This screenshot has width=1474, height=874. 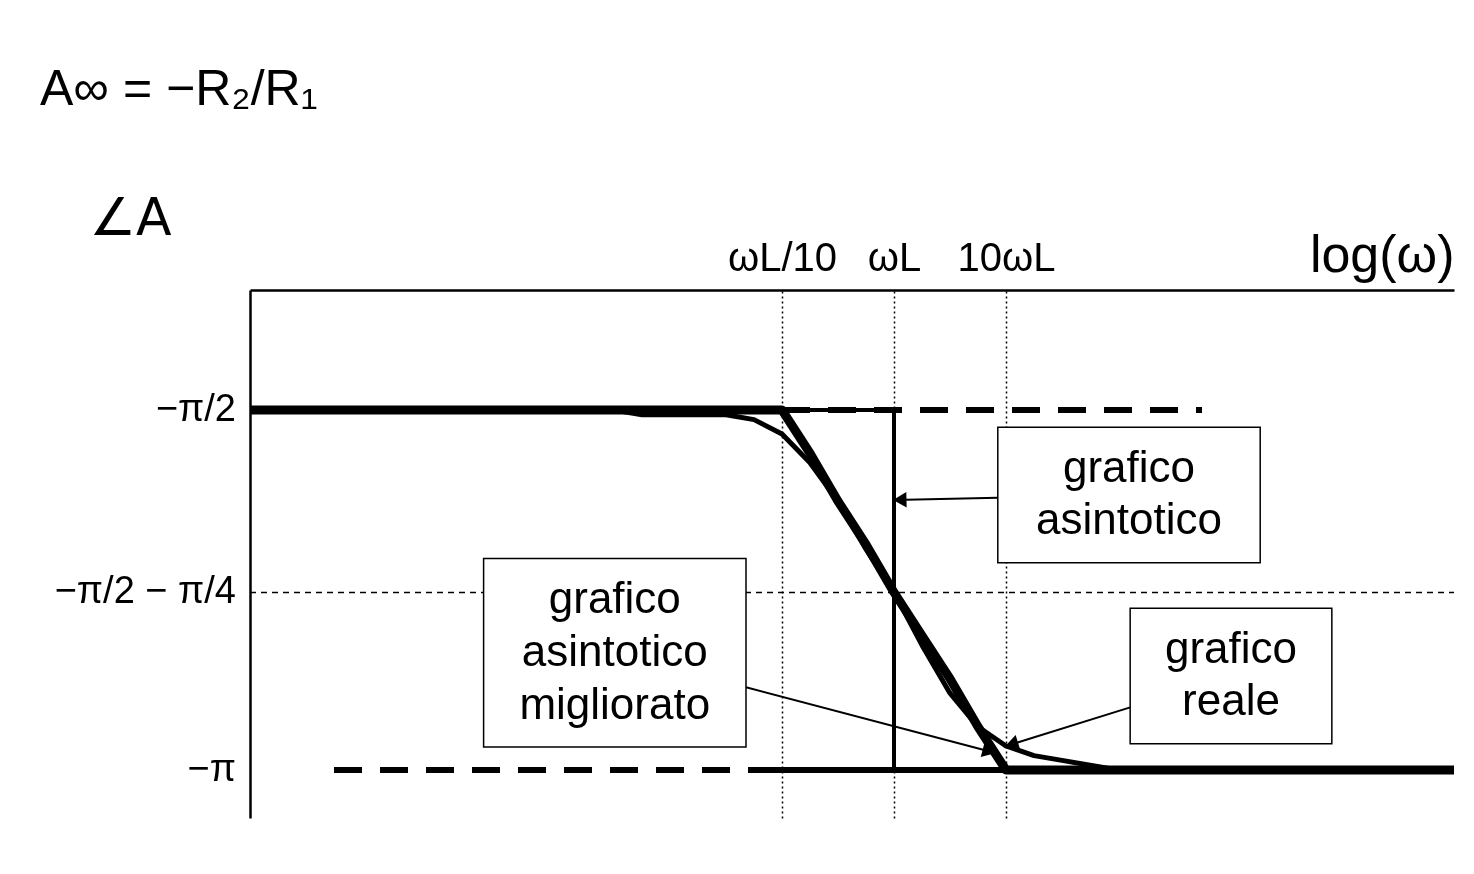 What do you see at coordinates (1382, 253) in the screenshot?
I see `x-axis-title: log(ω)` at bounding box center [1382, 253].